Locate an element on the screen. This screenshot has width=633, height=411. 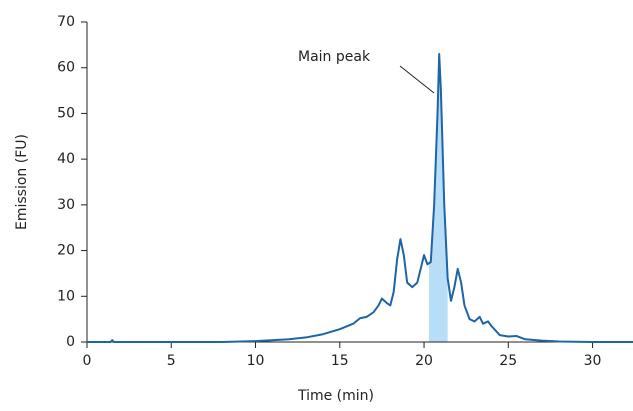
x-tick-label: 15 is located at coordinates (340, 361).